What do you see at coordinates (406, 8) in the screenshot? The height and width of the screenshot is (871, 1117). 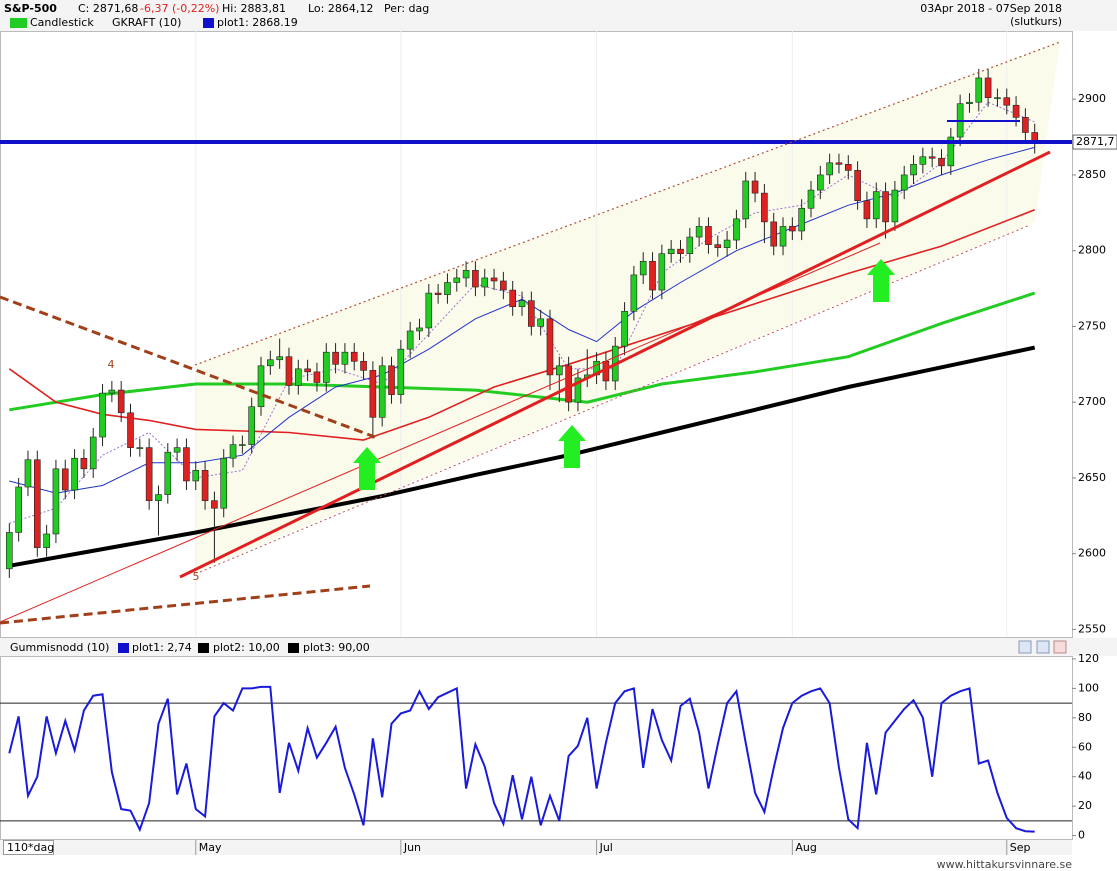 I see `period: Per: dag` at bounding box center [406, 8].